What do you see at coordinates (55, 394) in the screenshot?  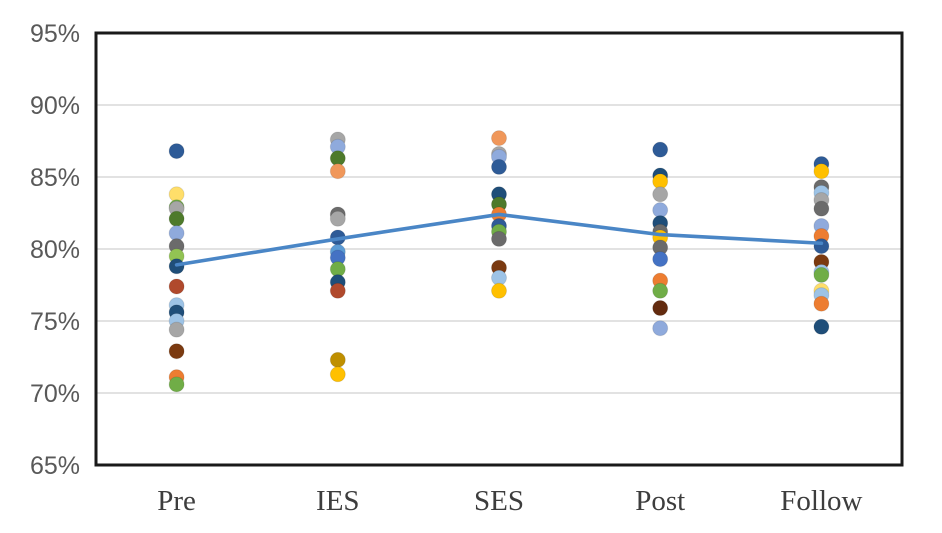 I see `y-tick-label: 70%` at bounding box center [55, 394].